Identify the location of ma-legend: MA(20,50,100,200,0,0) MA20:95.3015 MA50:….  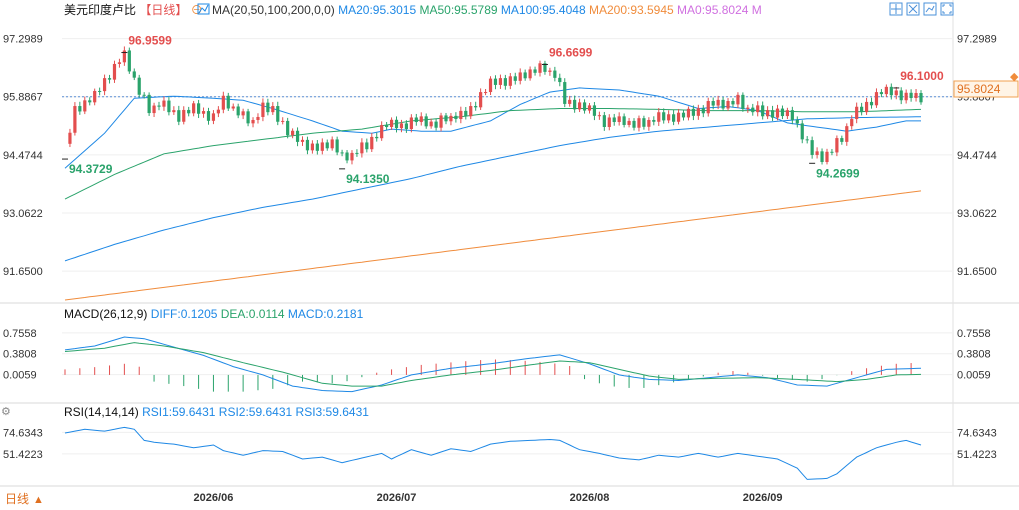
(487, 10).